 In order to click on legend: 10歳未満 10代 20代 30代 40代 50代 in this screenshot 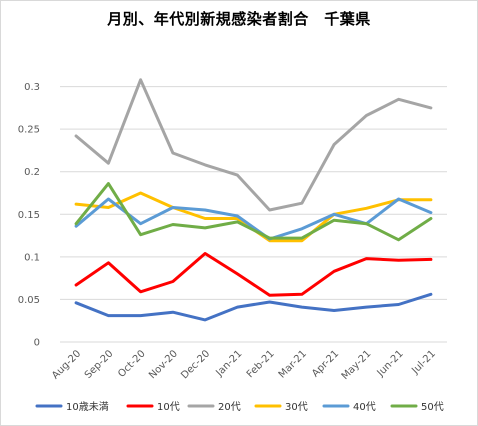, I will do `click(239, 407)`.